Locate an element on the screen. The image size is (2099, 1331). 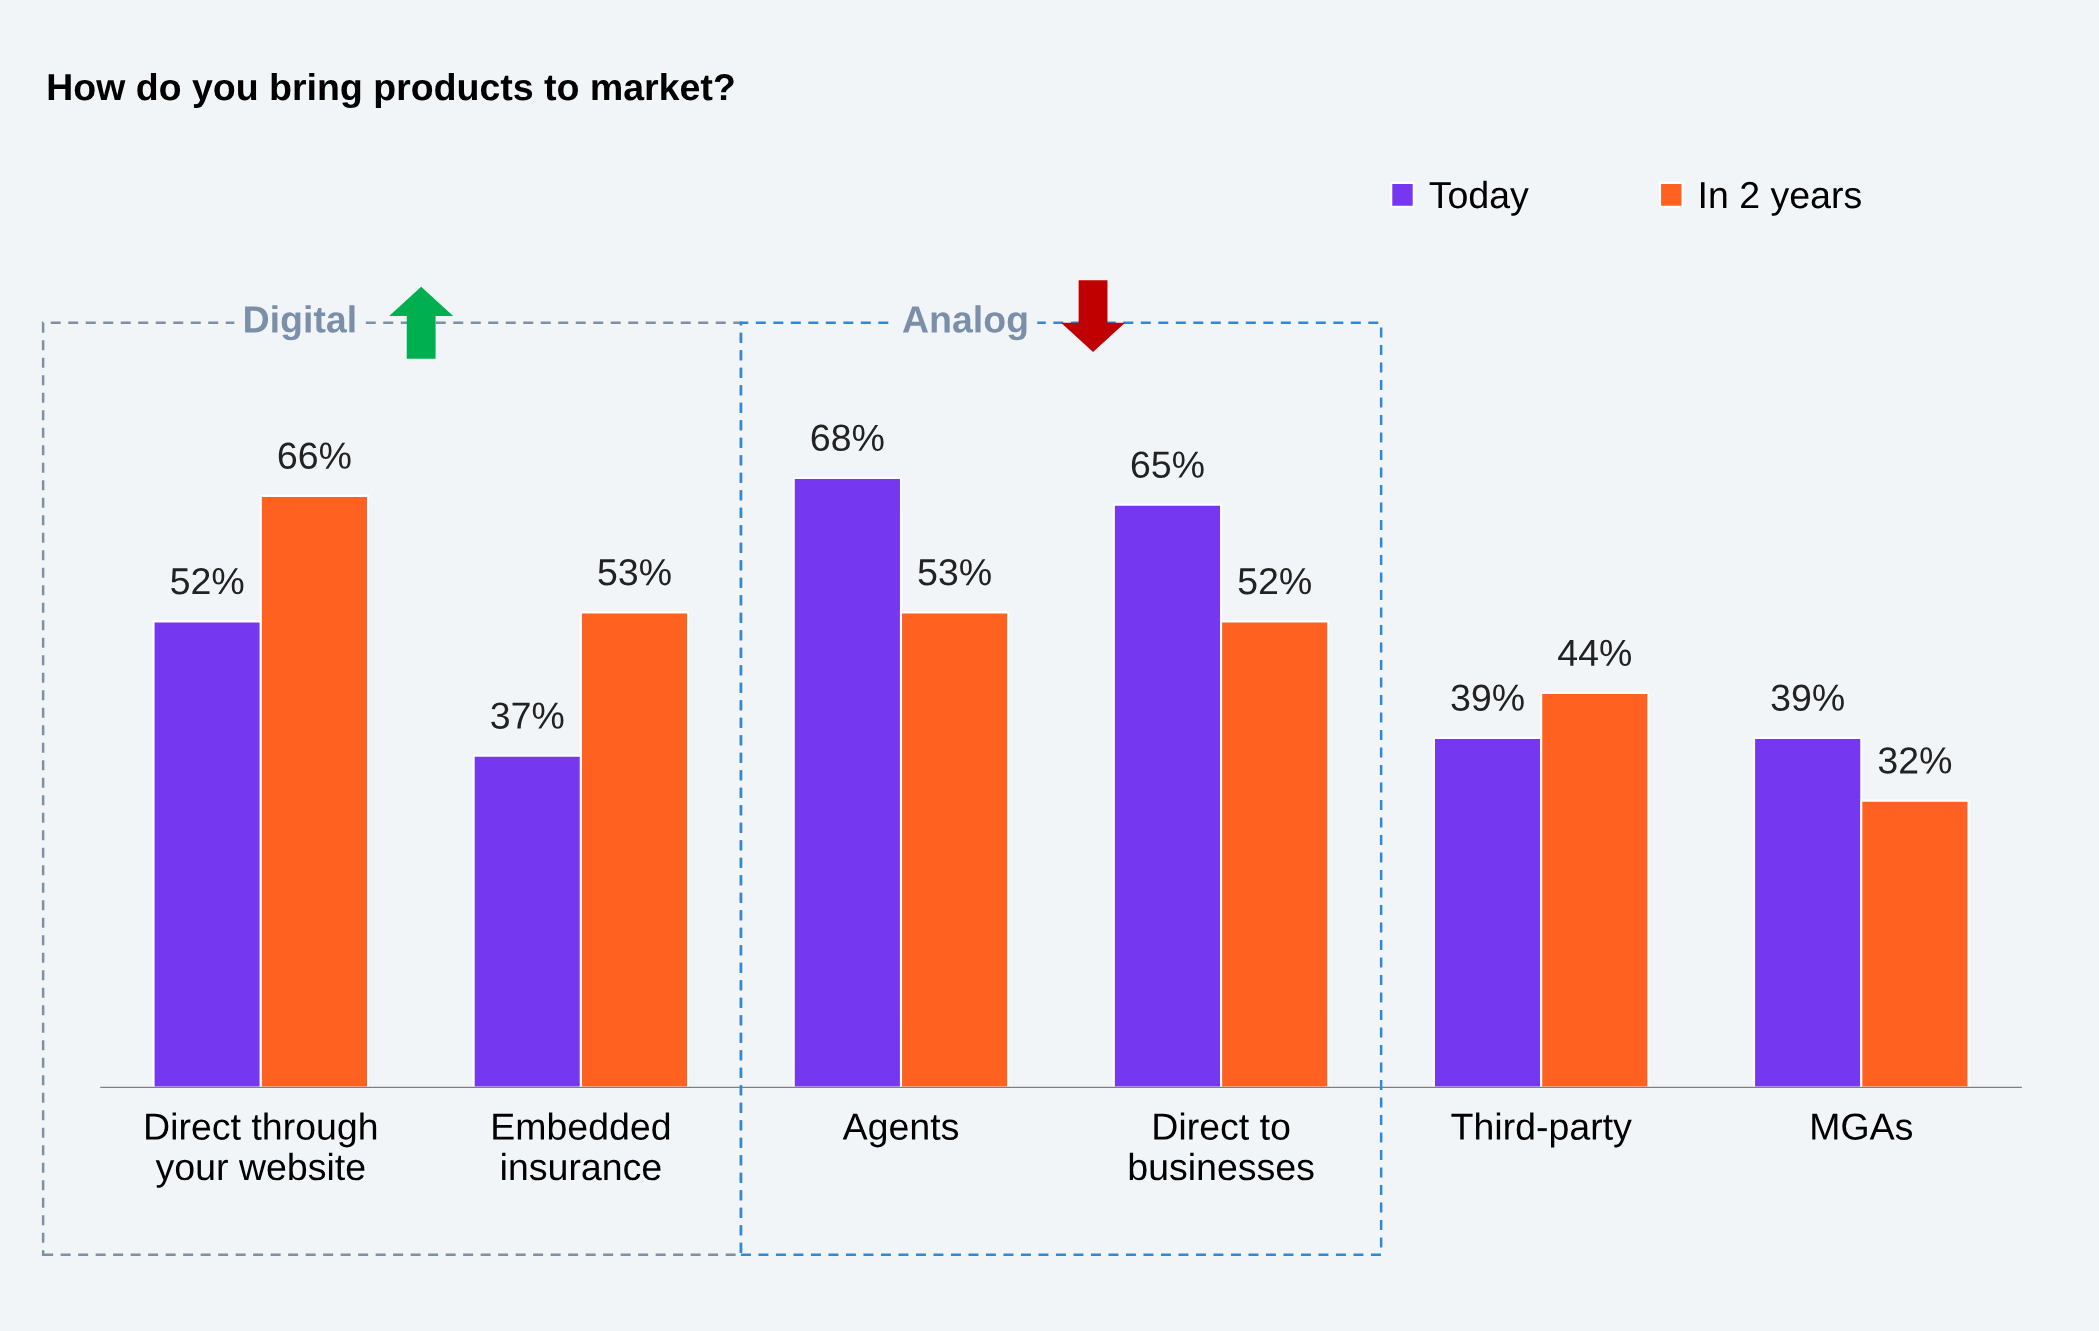
x-tick-label: Direct to businesses is located at coordinates (1221, 1146).